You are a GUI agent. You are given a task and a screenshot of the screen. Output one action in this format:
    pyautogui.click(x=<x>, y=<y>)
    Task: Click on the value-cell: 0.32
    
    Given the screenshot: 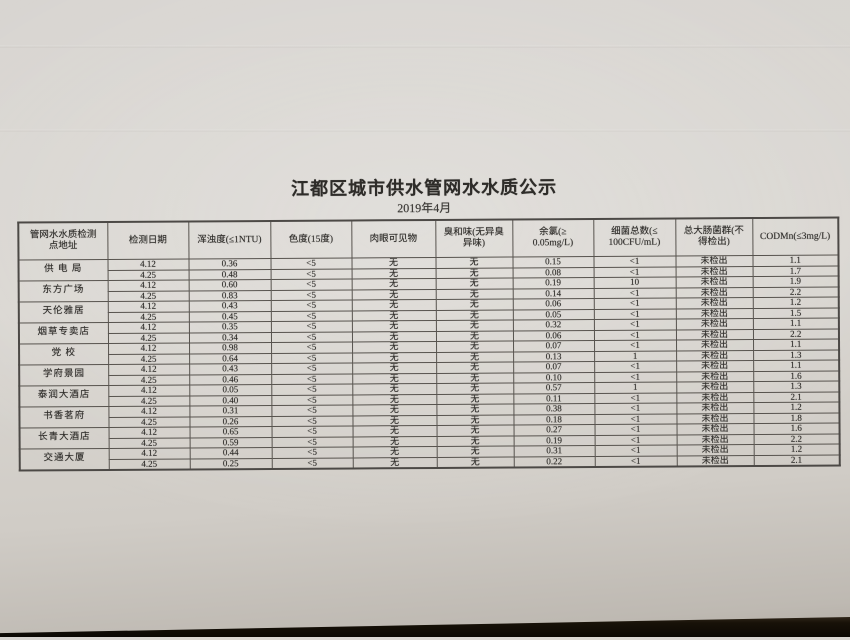 What is the action you would take?
    pyautogui.click(x=553, y=325)
    